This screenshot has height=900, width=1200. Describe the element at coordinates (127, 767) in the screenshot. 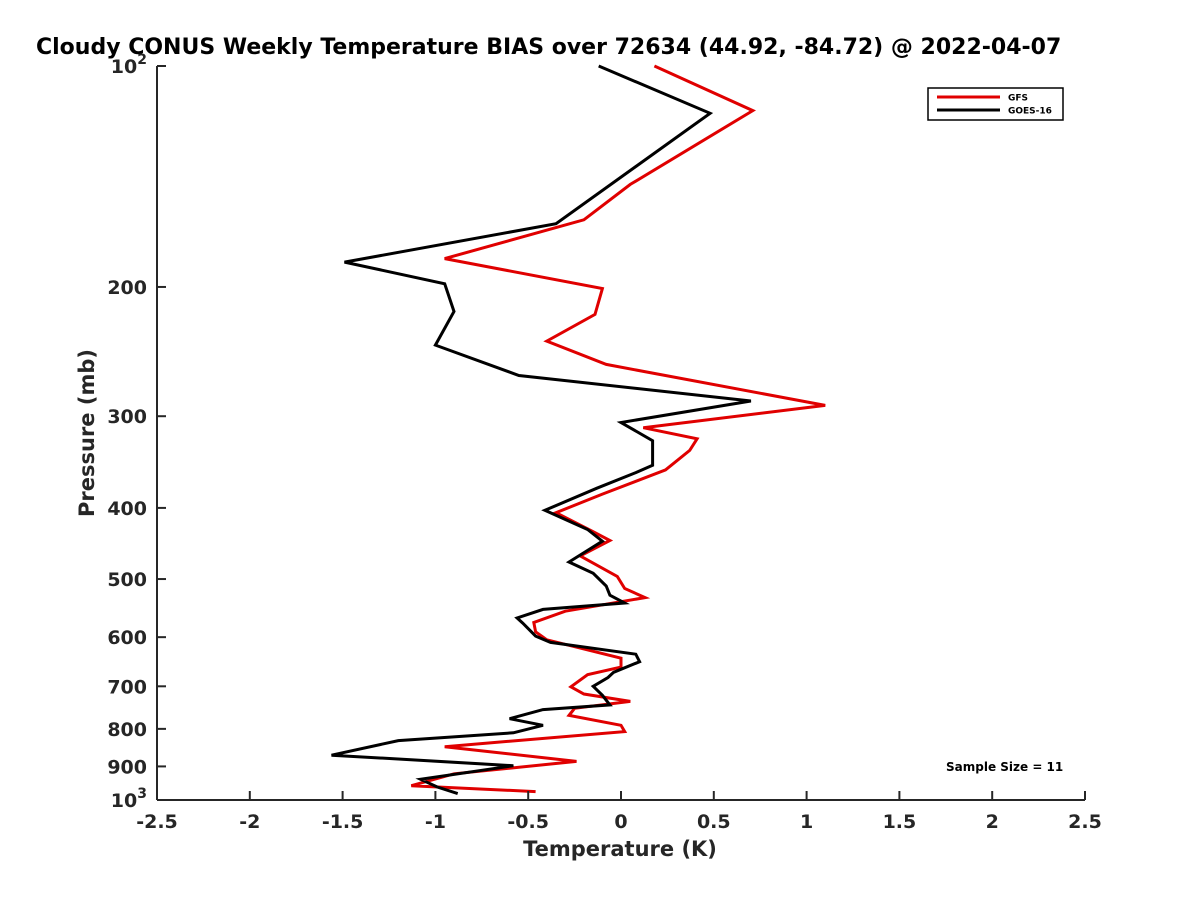

I see `y-tick-label: 900` at that location.